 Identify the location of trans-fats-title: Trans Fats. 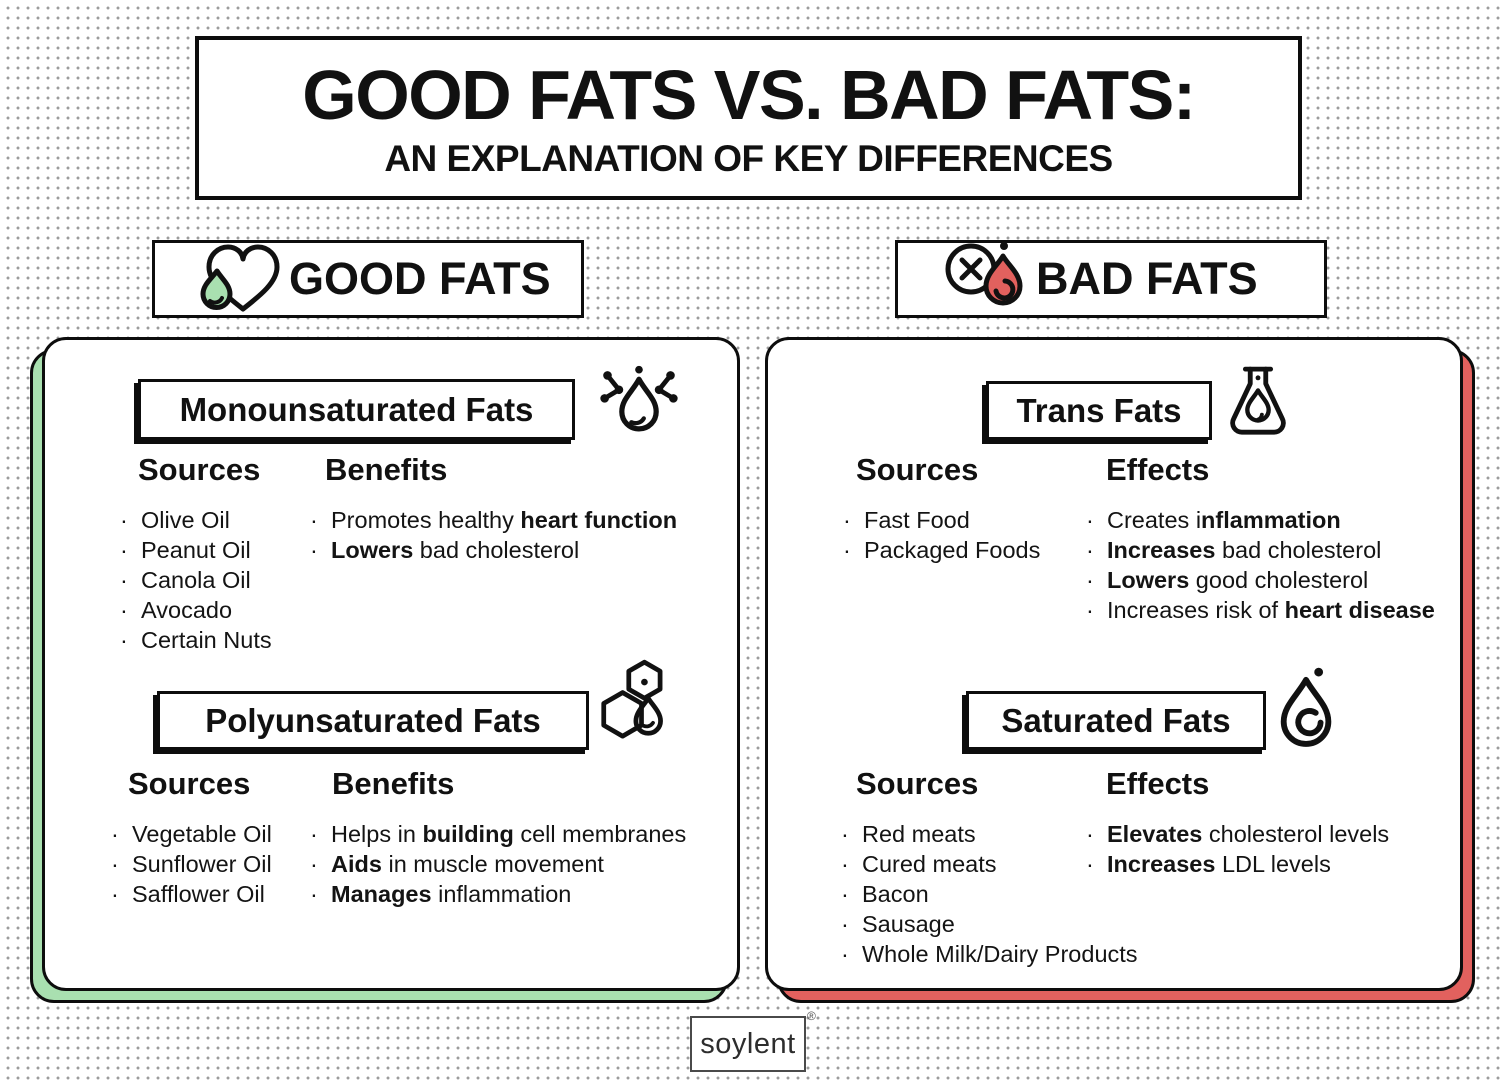
(1099, 410).